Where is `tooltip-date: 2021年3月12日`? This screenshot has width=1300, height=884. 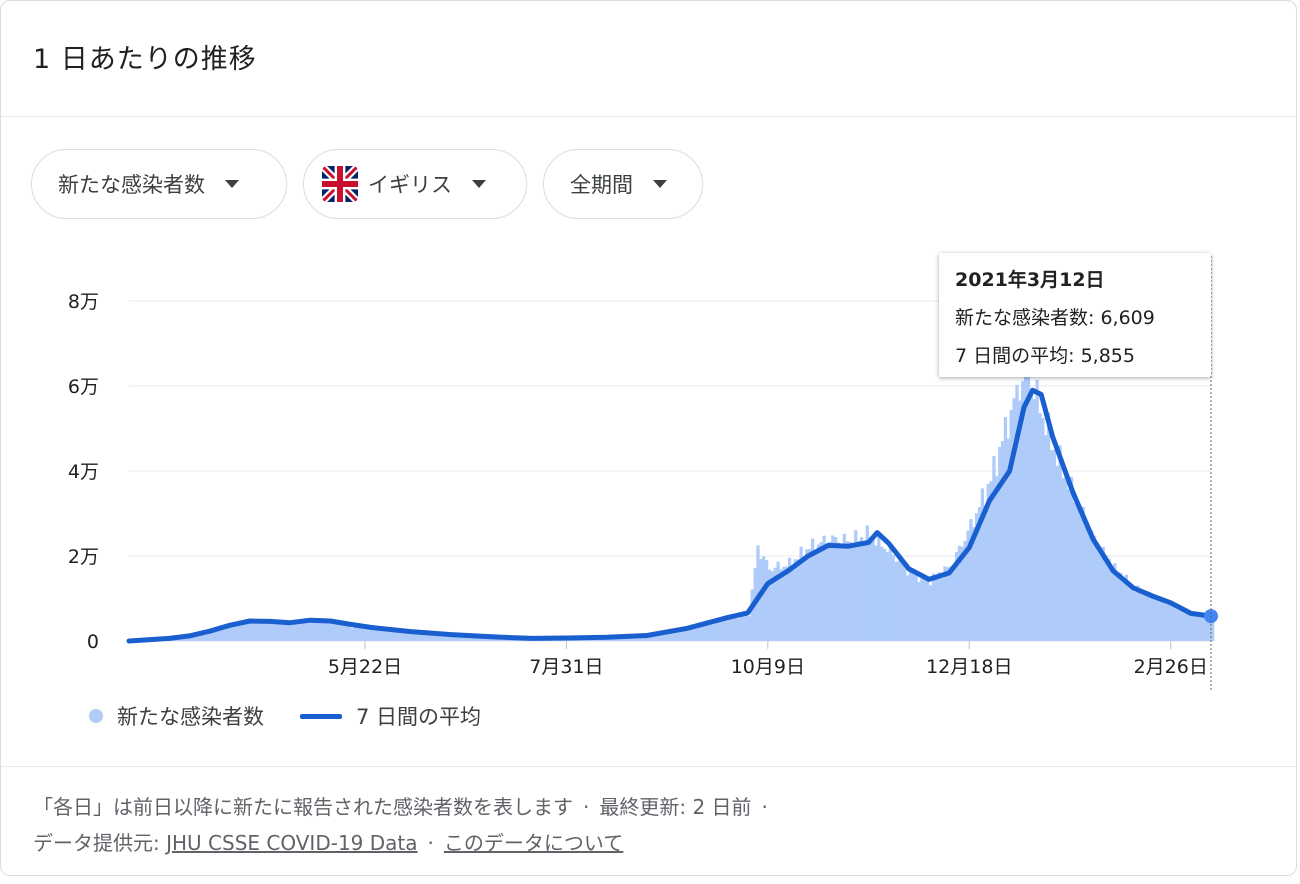 tooltip-date: 2021年3月12日 is located at coordinates (1030, 280).